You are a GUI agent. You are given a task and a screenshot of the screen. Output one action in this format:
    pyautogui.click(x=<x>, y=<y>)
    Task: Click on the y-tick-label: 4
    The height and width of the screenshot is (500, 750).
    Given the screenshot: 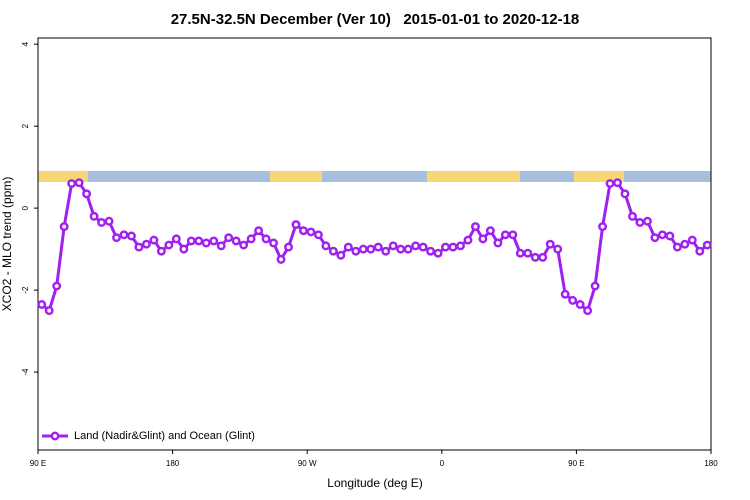 What is the action you would take?
    pyautogui.click(x=25, y=43)
    